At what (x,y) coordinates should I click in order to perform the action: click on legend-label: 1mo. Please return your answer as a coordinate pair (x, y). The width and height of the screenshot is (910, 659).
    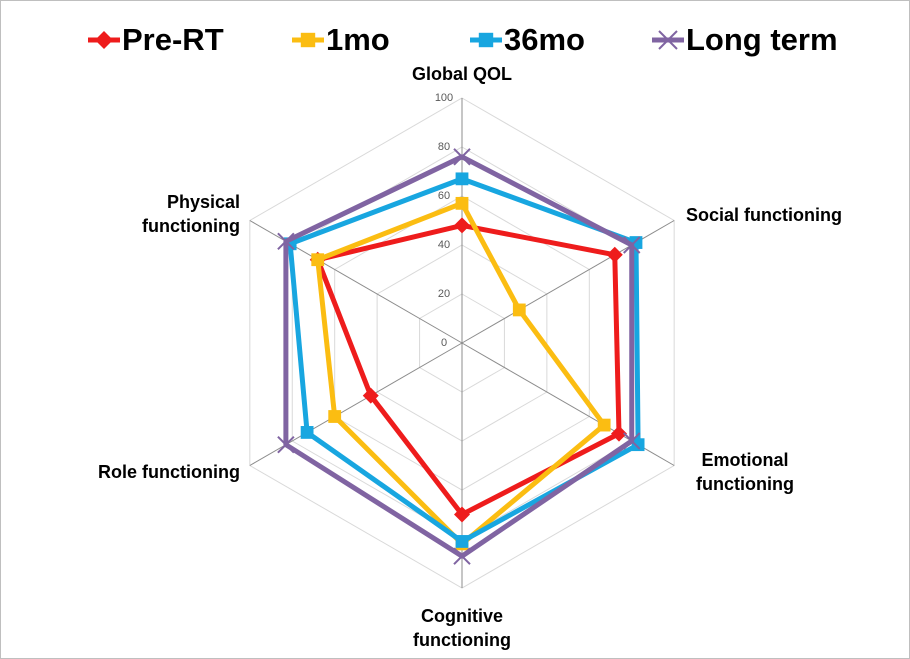
    Looking at the image, I should click on (358, 39).